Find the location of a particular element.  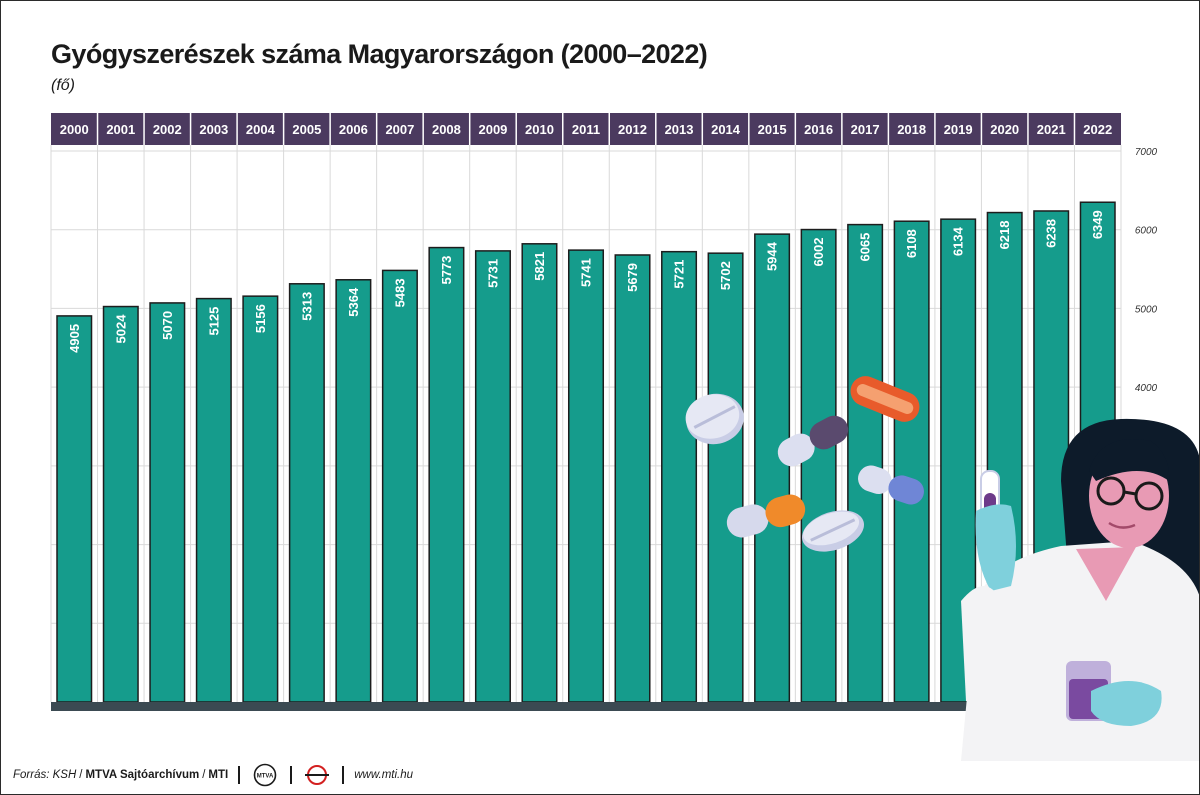

year-label: 2008 is located at coordinates (446, 129).